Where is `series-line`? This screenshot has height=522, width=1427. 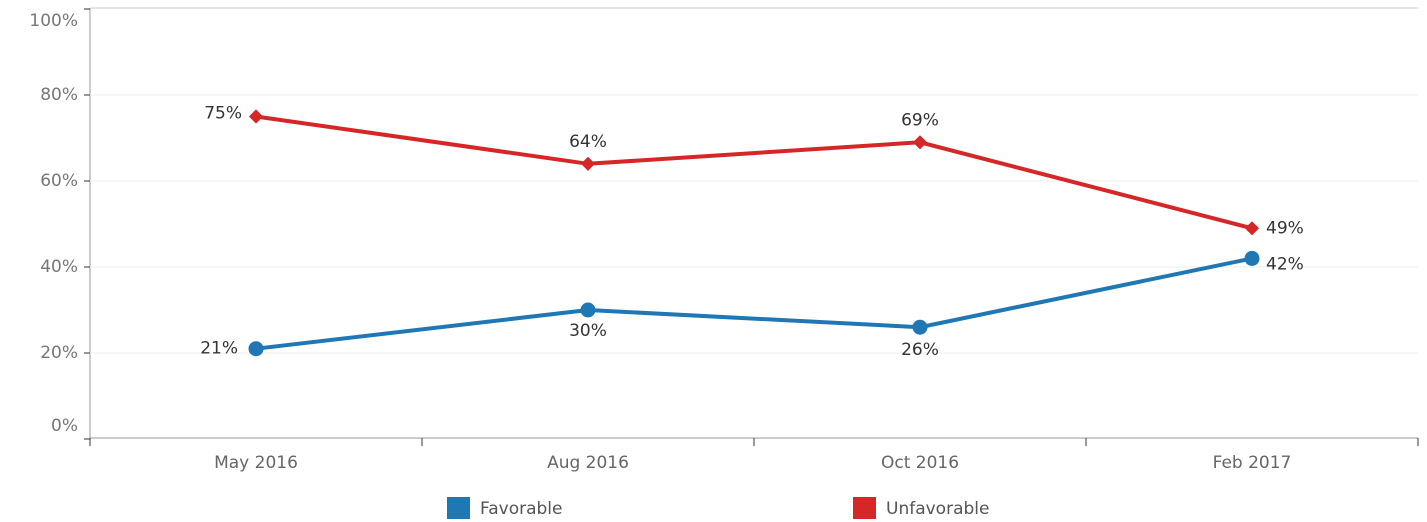
series-line is located at coordinates (754, 303).